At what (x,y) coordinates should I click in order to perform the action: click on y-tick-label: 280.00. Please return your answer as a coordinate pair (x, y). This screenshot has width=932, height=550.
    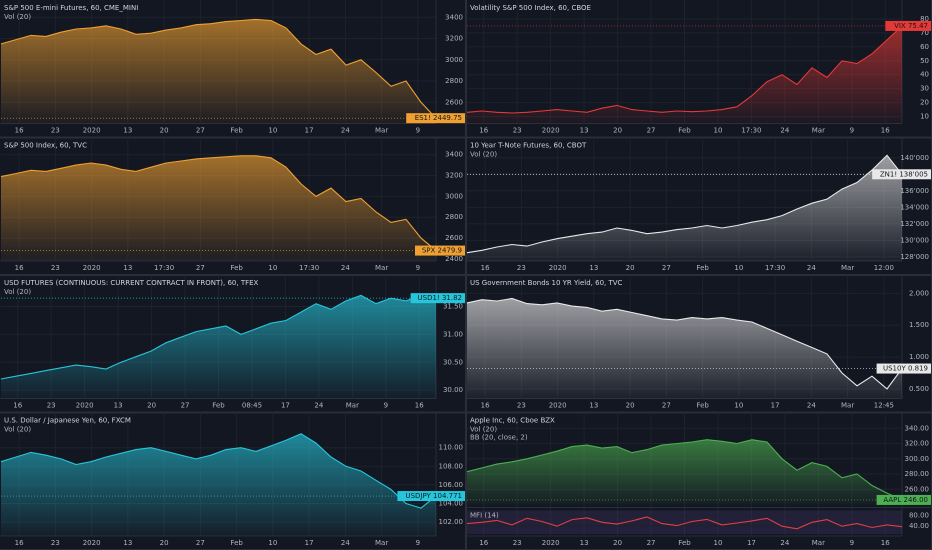
    Looking at the image, I should click on (917, 474).